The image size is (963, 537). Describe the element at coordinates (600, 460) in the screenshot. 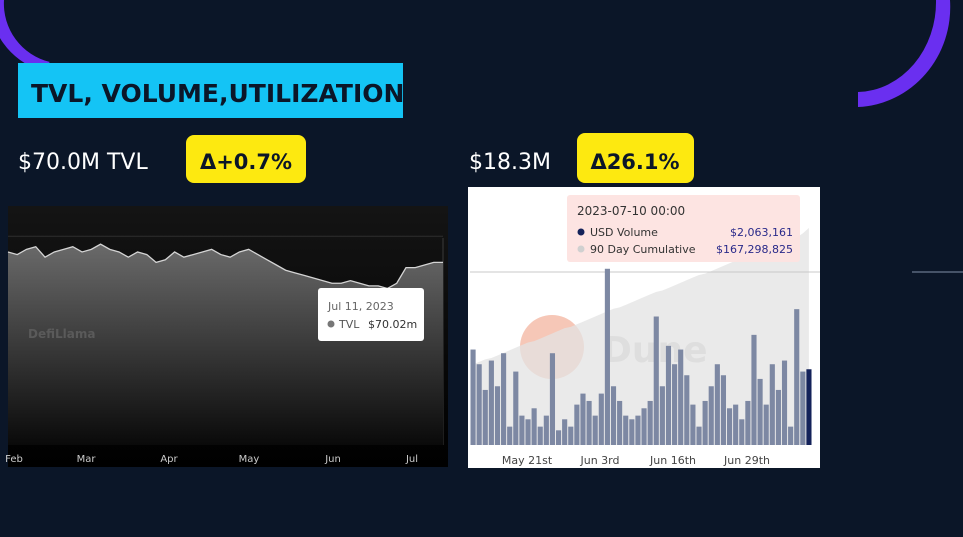

I see `x-tick-label: Jun 3rd` at that location.